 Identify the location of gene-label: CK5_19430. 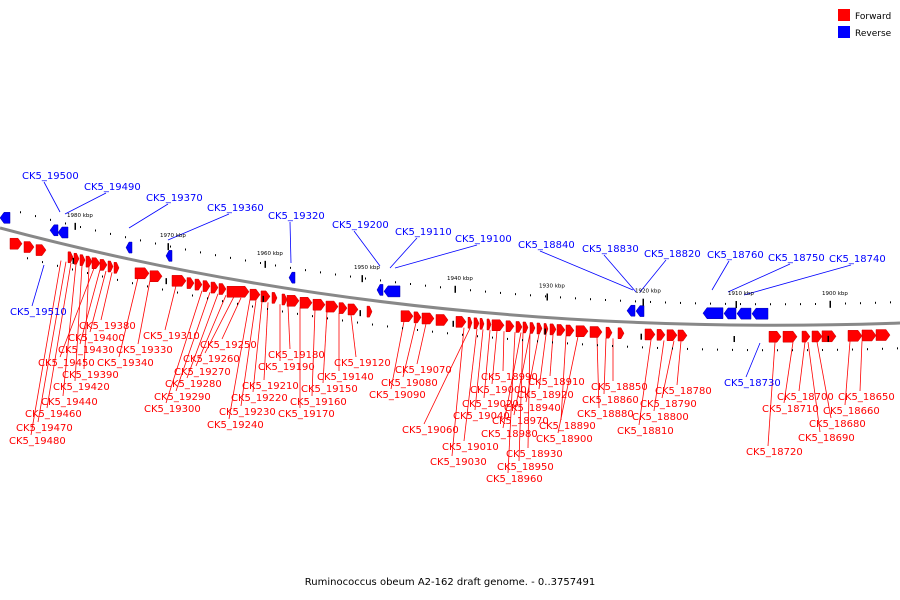
(86, 350).